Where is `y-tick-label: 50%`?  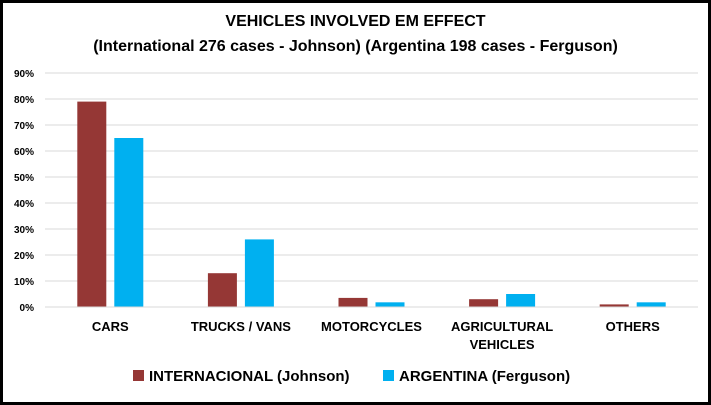
y-tick-label: 50% is located at coordinates (24, 178).